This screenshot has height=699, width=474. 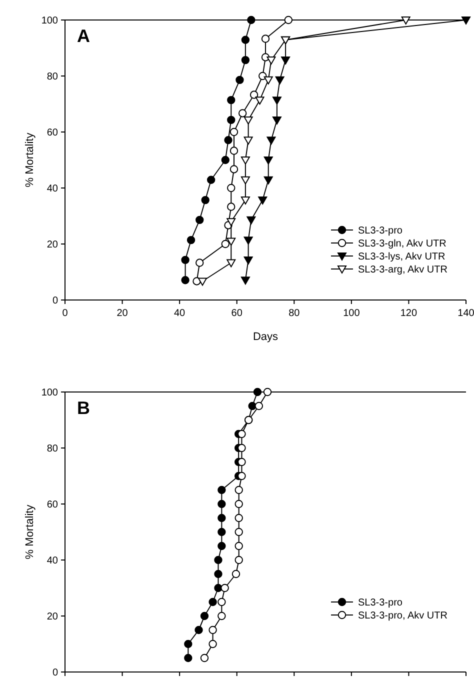 What do you see at coordinates (351, 313) in the screenshot?
I see `x-tick-label: 100` at bounding box center [351, 313].